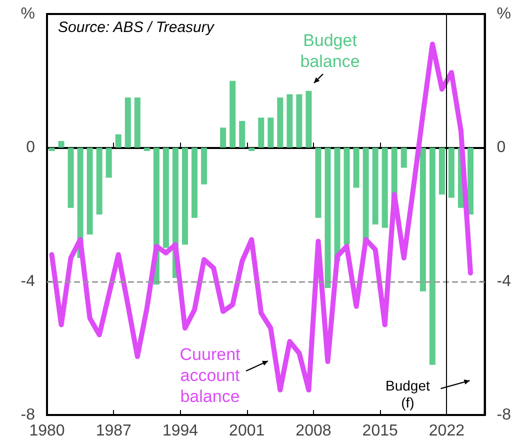 The image size is (514, 444). What do you see at coordinates (28, 281) in the screenshot?
I see `y-tick-label: -4` at bounding box center [28, 281].